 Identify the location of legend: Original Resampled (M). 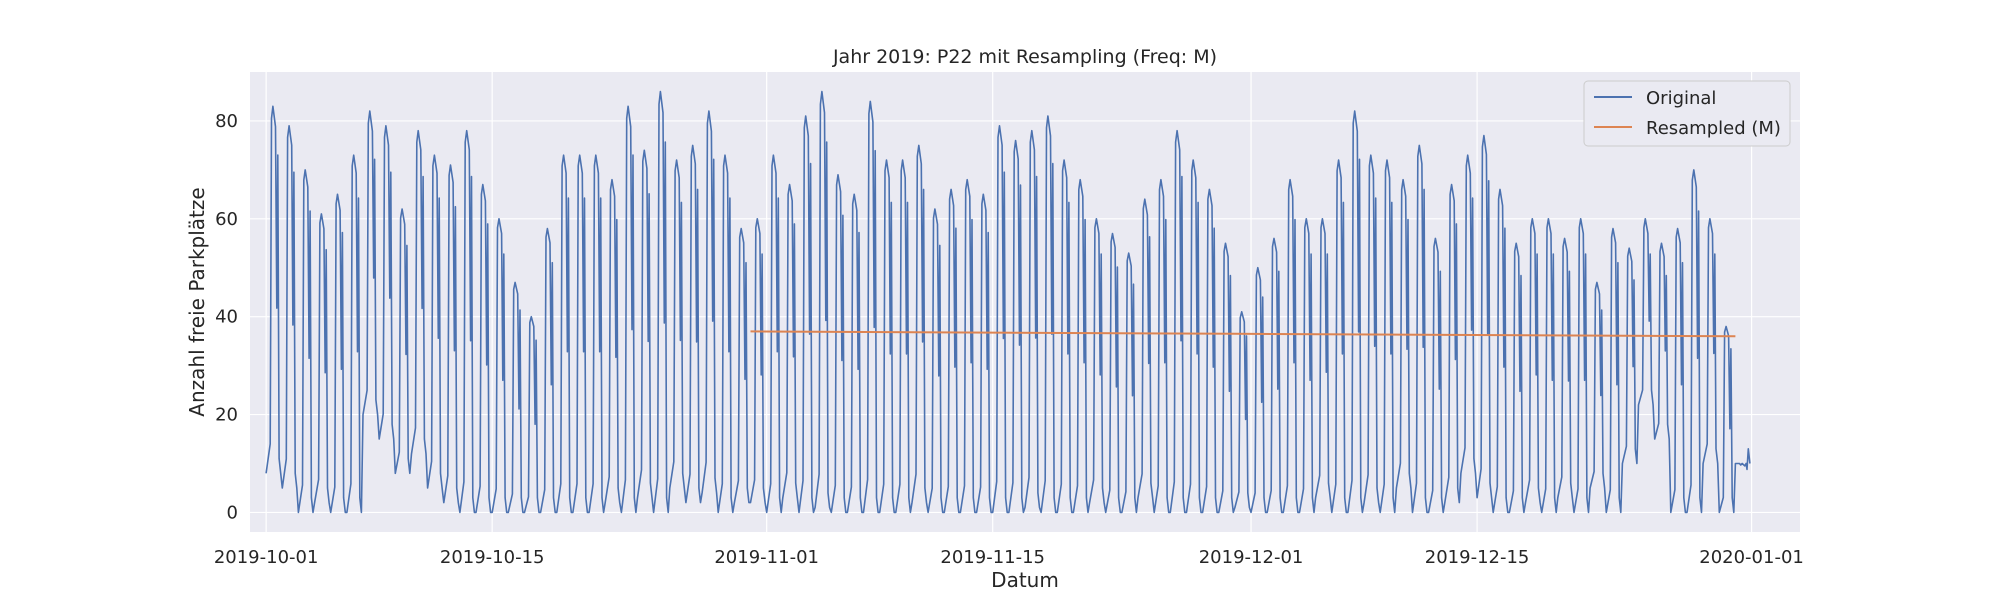
(1687, 113).